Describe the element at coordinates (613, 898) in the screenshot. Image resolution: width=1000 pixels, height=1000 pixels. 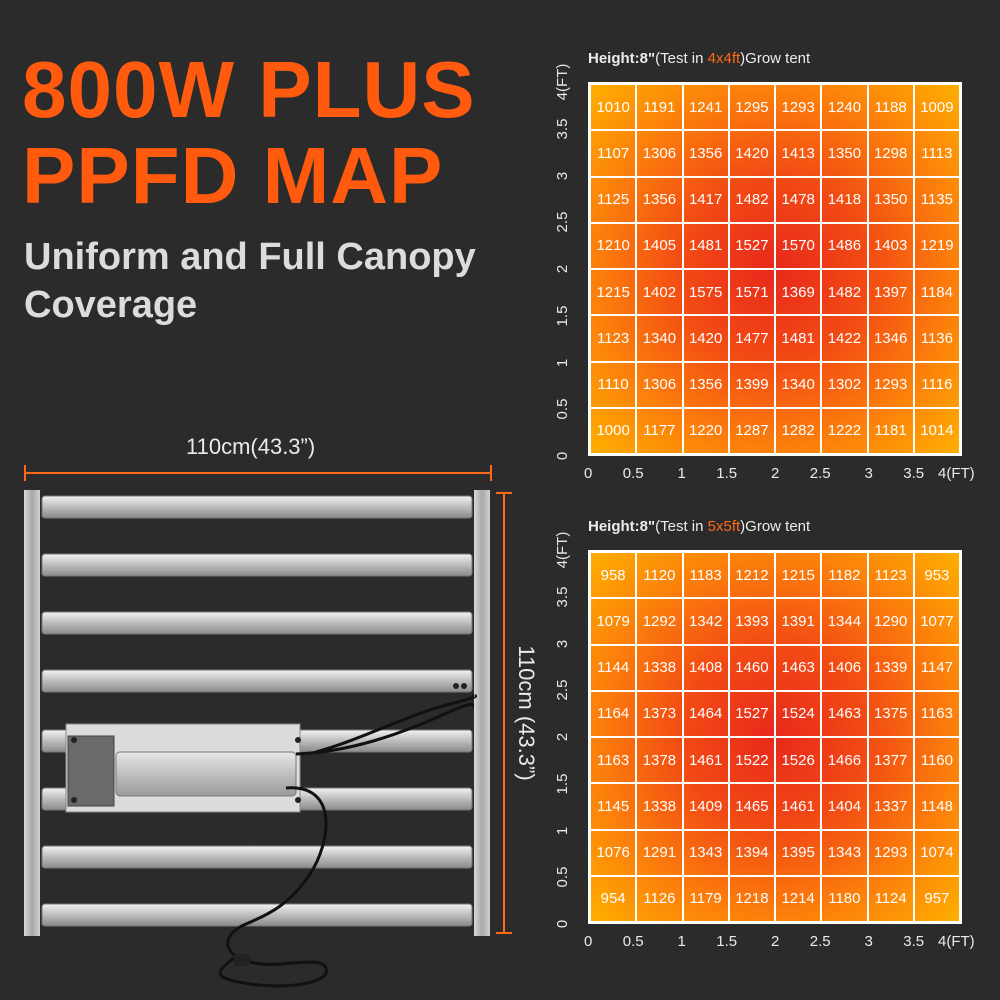
I see `ppfd-cell: 954` at that location.